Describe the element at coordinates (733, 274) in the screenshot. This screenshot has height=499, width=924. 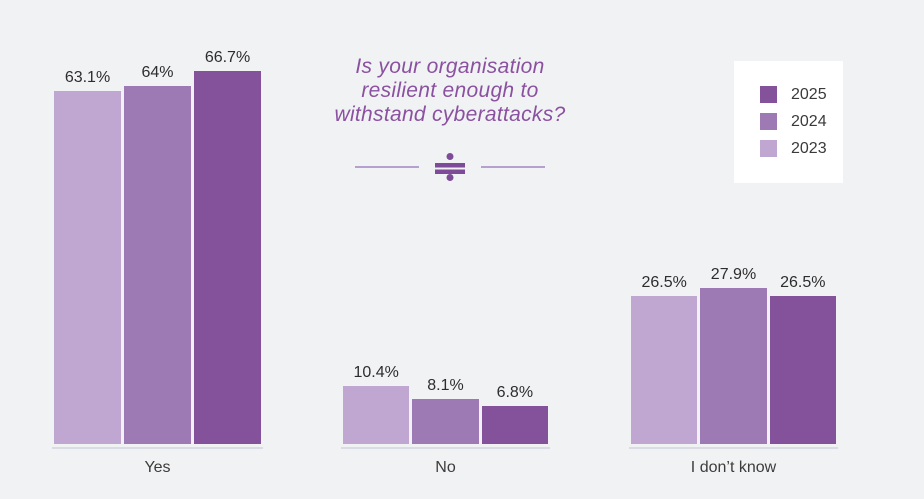
I see `bar-value-label: 27.9%` at that location.